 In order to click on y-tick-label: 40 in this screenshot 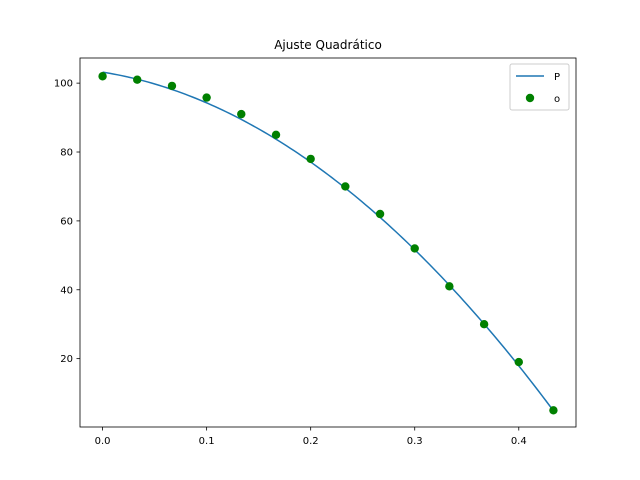, I will do `click(66, 290)`.